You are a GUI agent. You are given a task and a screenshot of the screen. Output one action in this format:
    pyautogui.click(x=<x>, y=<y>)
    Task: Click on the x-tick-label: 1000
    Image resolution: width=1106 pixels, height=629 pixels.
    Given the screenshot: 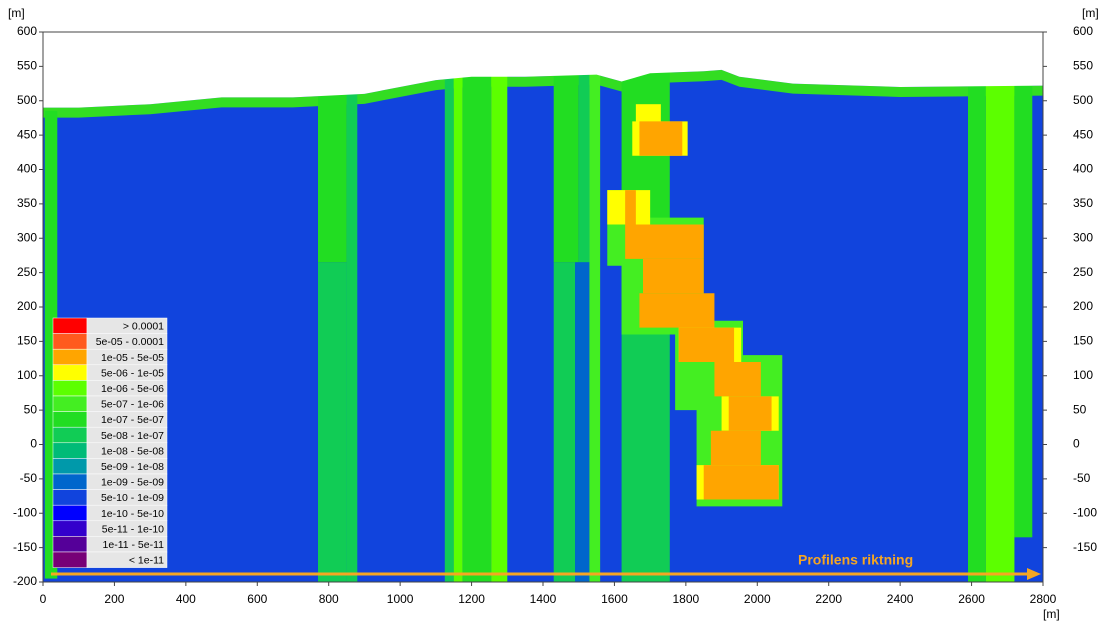 What is the action you would take?
    pyautogui.click(x=400, y=599)
    